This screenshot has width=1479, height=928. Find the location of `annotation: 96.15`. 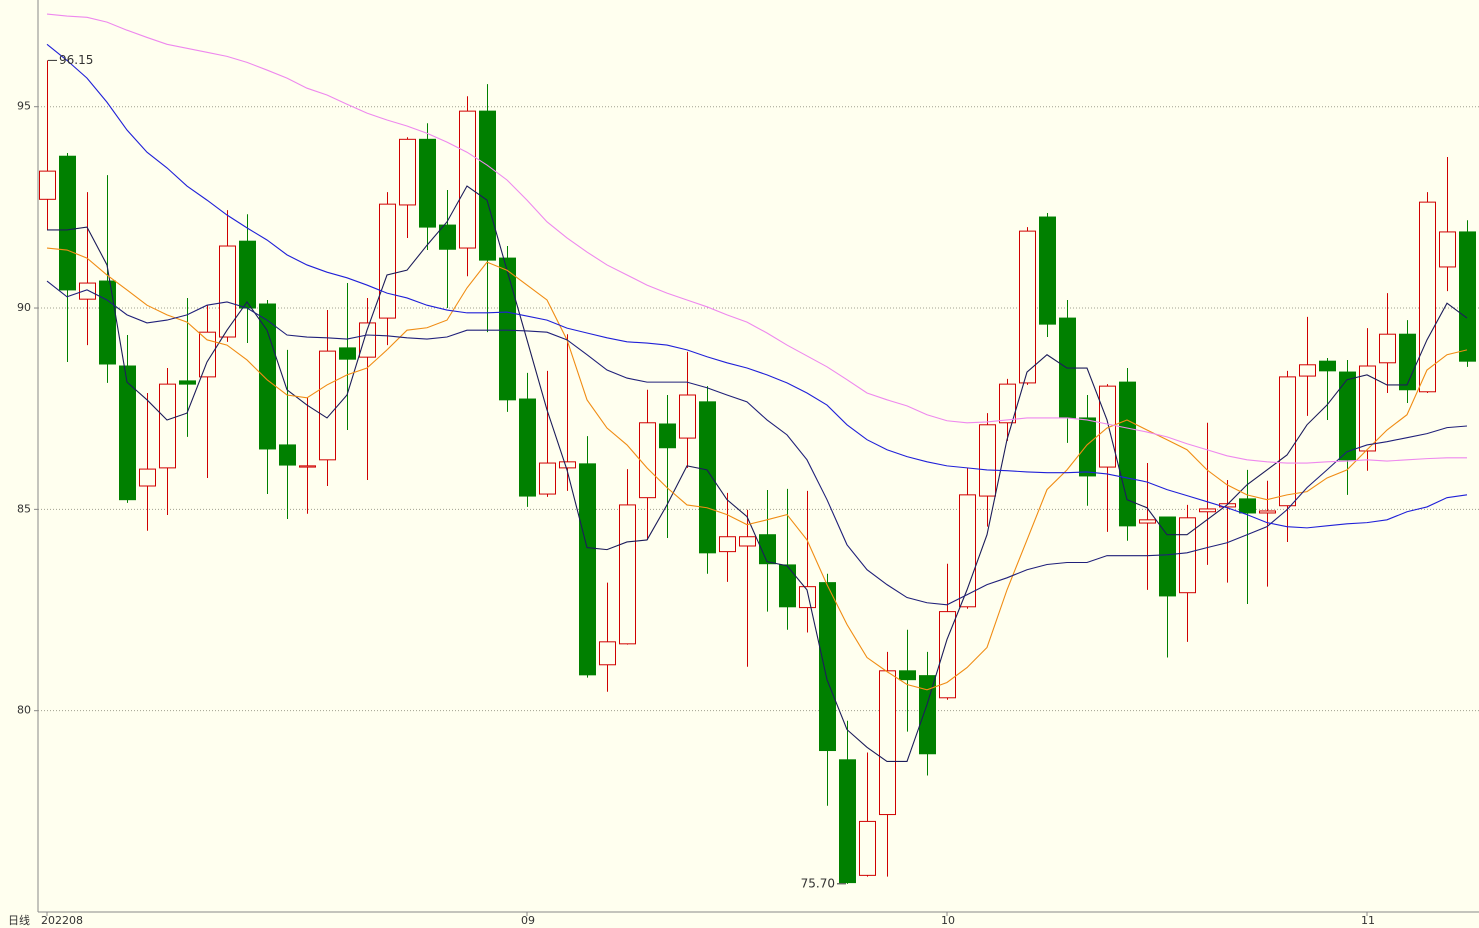

annotation: 96.15 is located at coordinates (76, 60).